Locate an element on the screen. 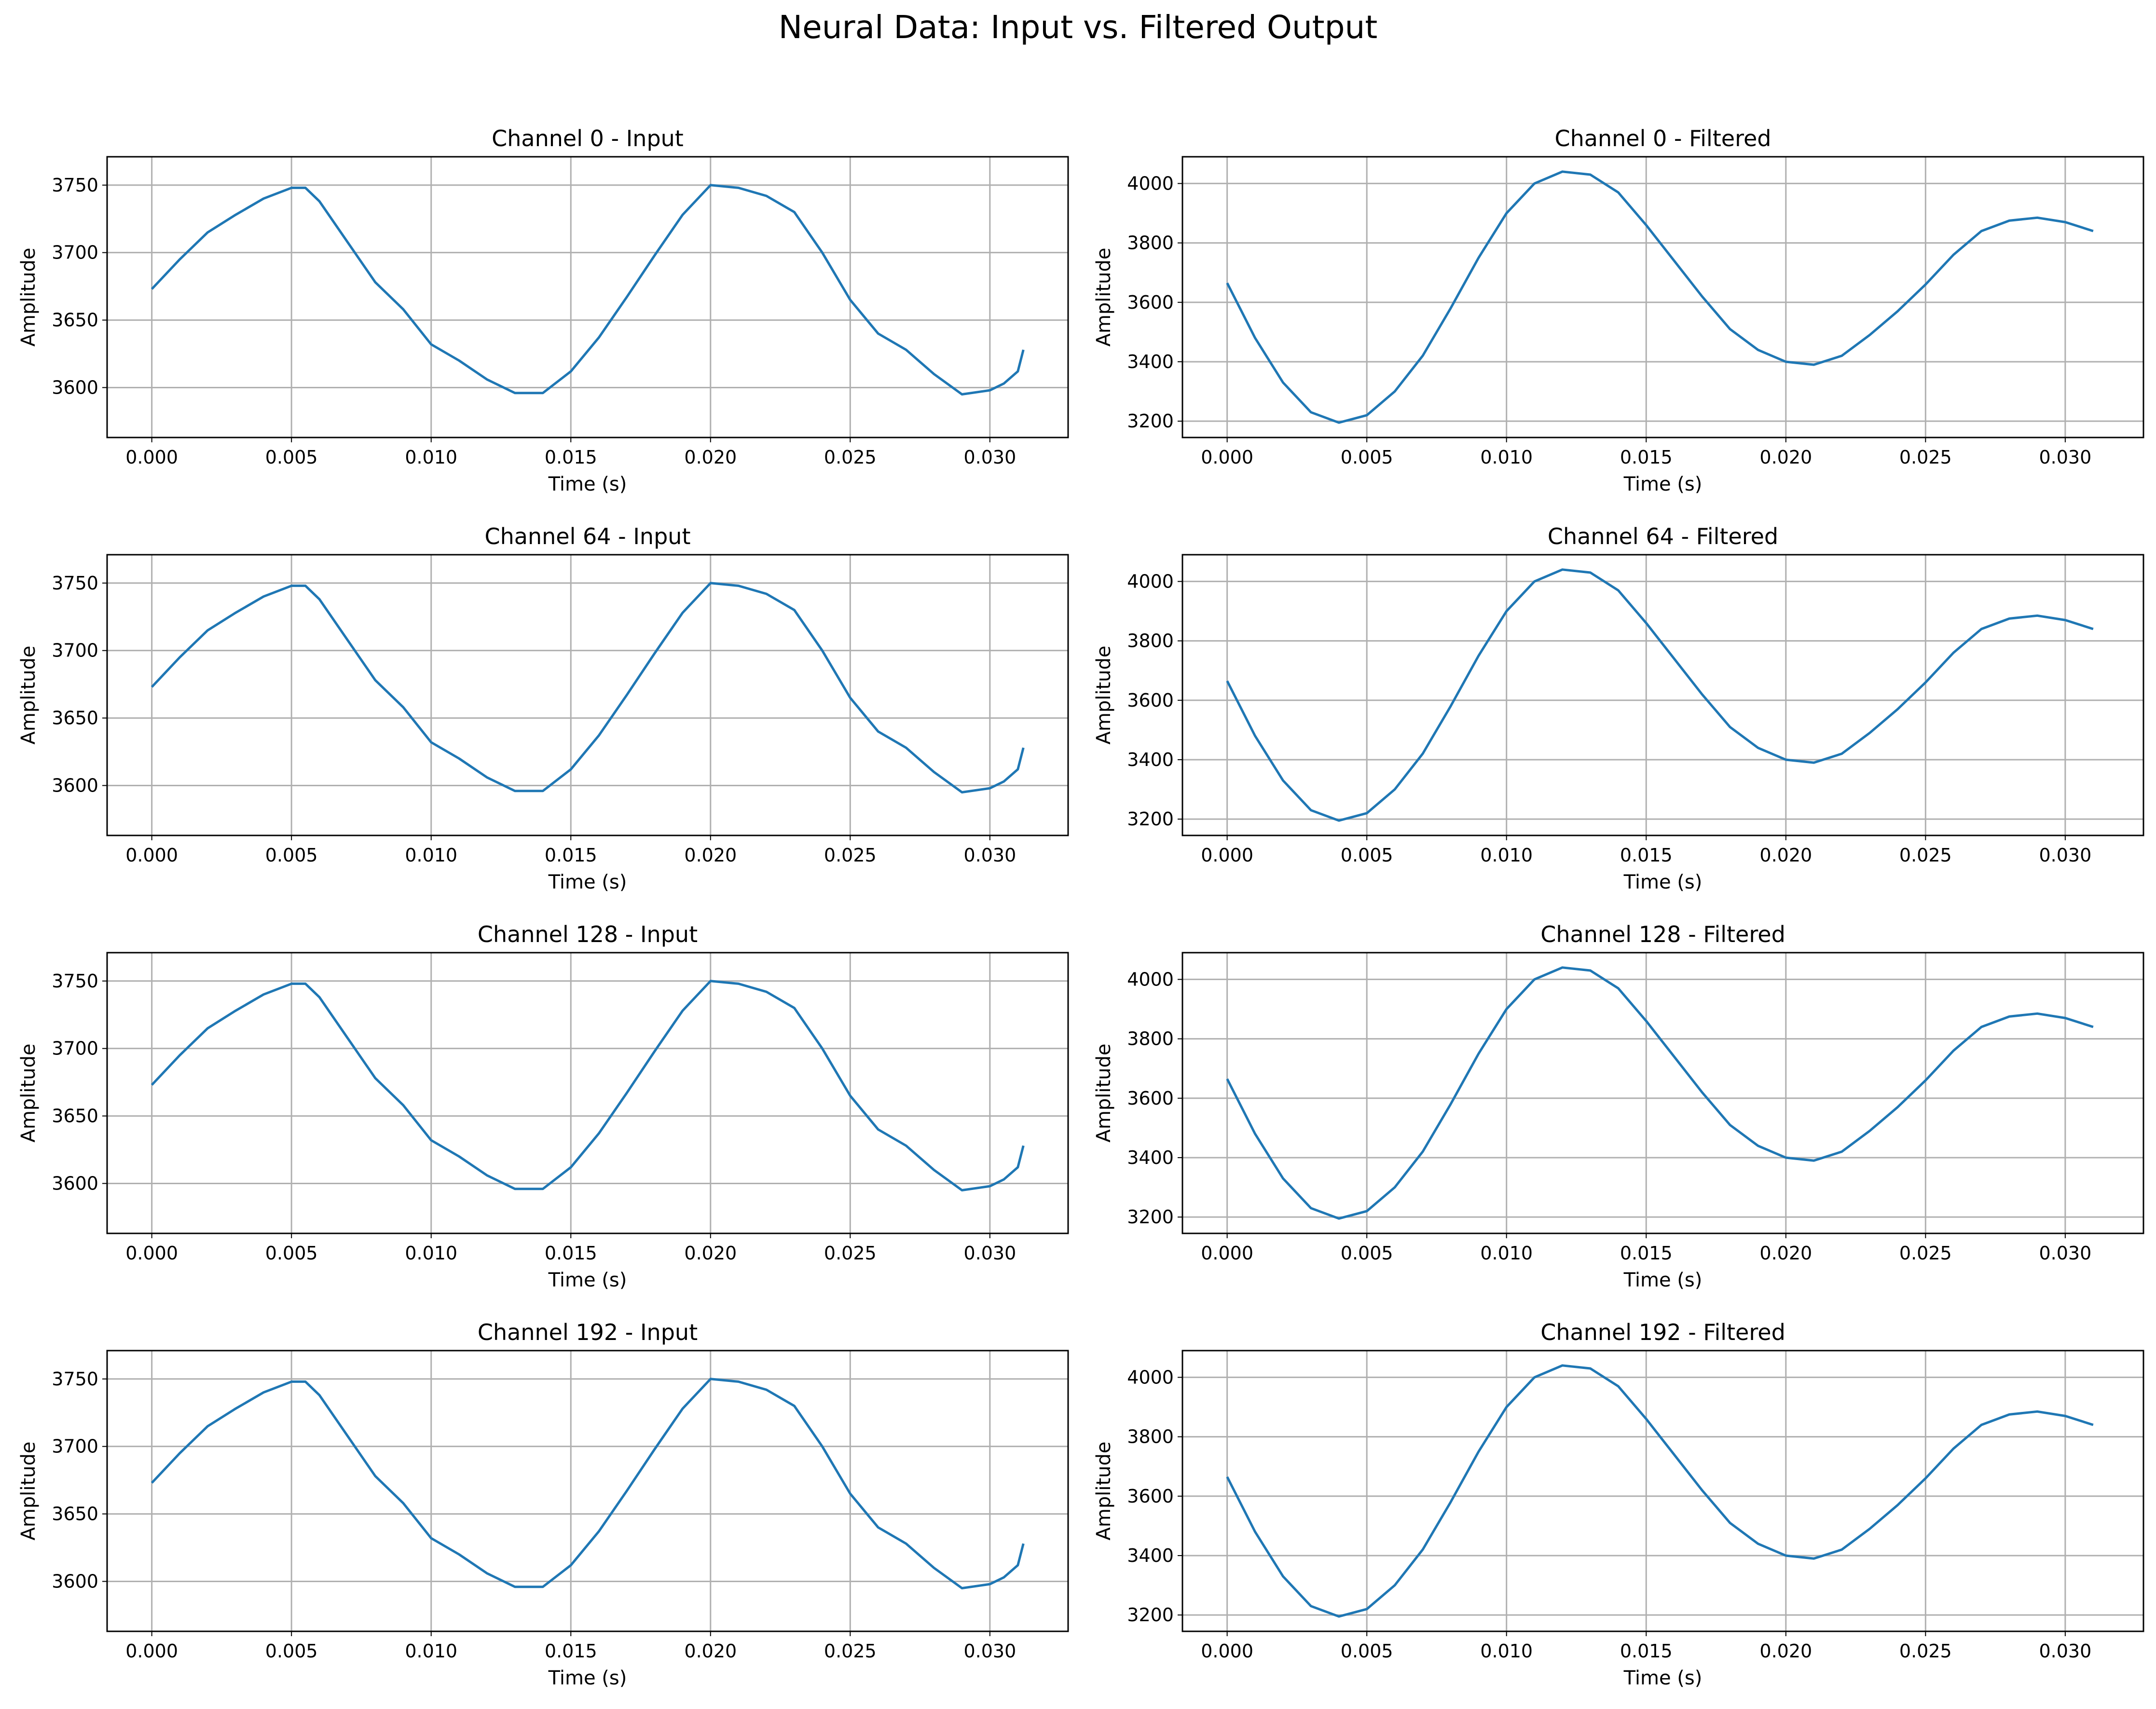 The width and height of the screenshot is (2156, 1709). subplot-title: Channel 0 - Filtered is located at coordinates (1663, 138).